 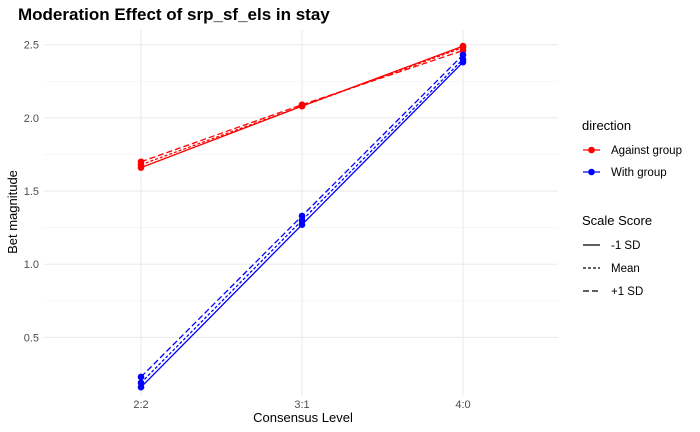 What do you see at coordinates (627, 292) in the screenshot?
I see `legend-label: +1 SD` at bounding box center [627, 292].